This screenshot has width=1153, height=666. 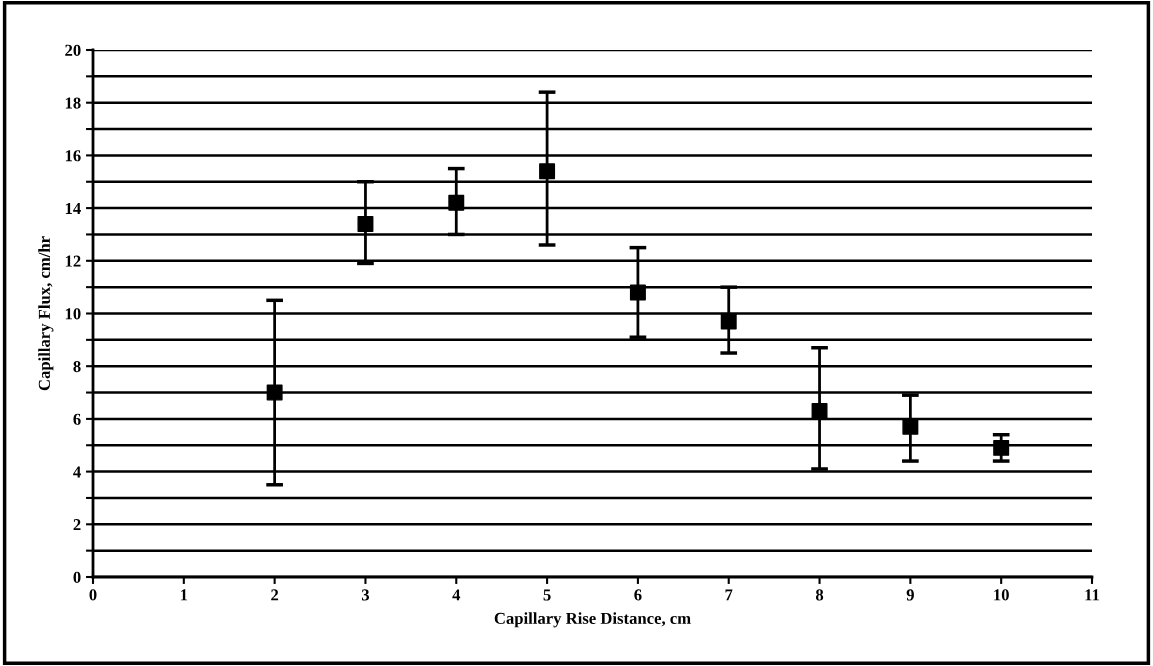 I want to click on y-tick-label: 12, so click(x=73, y=261).